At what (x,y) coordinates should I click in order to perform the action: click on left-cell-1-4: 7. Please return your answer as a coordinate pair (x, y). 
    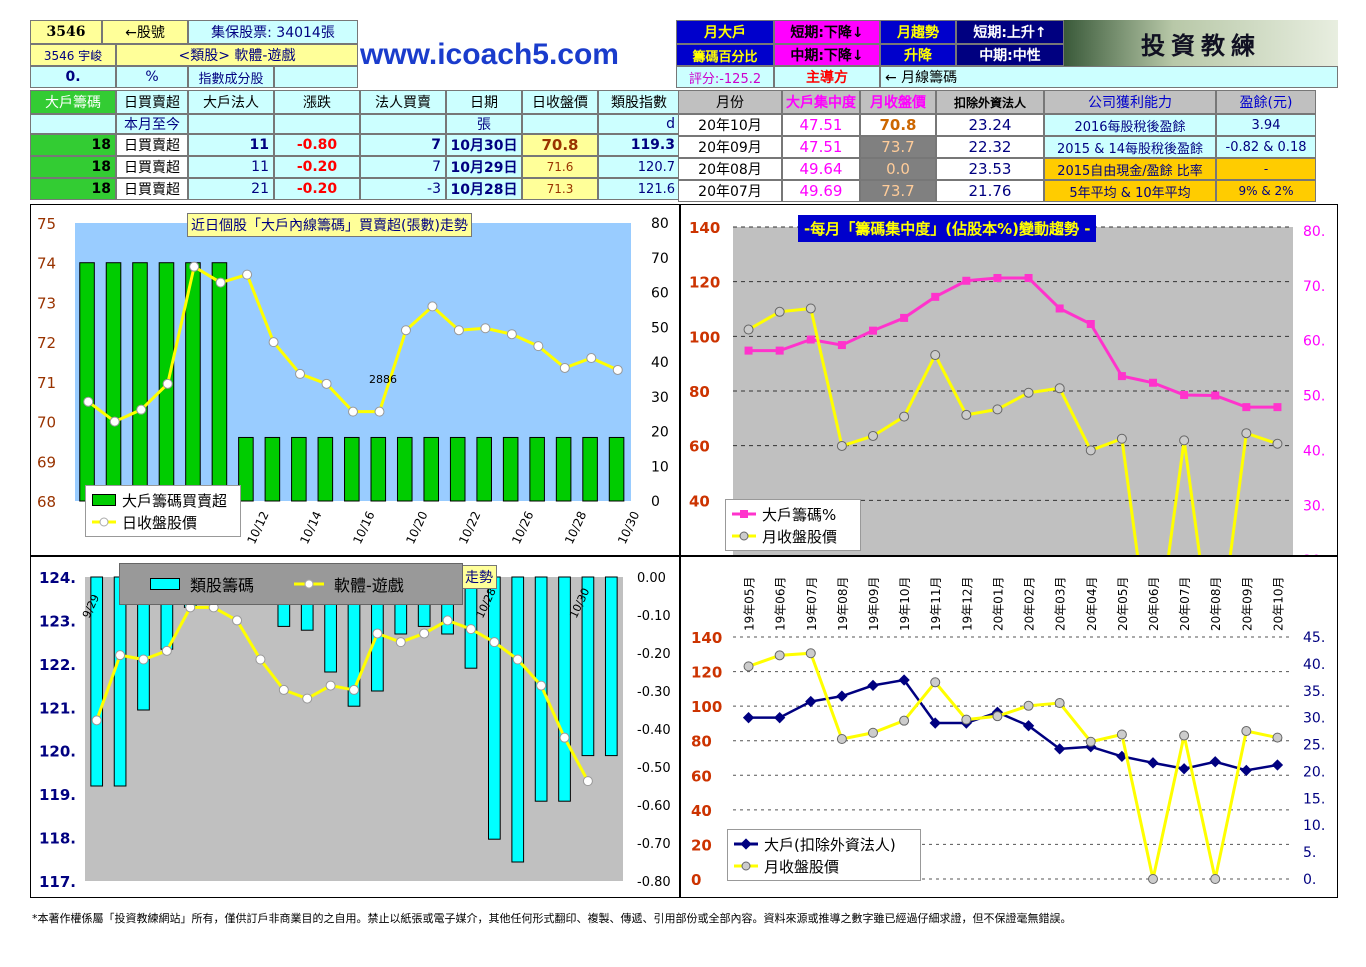
    Looking at the image, I should click on (403, 167).